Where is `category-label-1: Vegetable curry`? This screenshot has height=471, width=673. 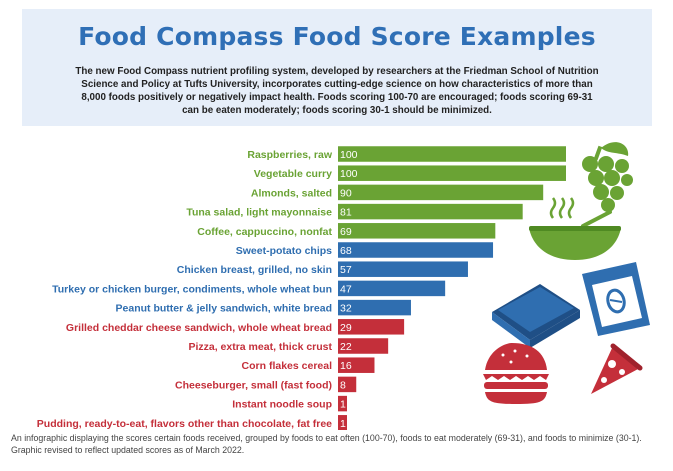
category-label-1: Vegetable curry is located at coordinates (293, 174).